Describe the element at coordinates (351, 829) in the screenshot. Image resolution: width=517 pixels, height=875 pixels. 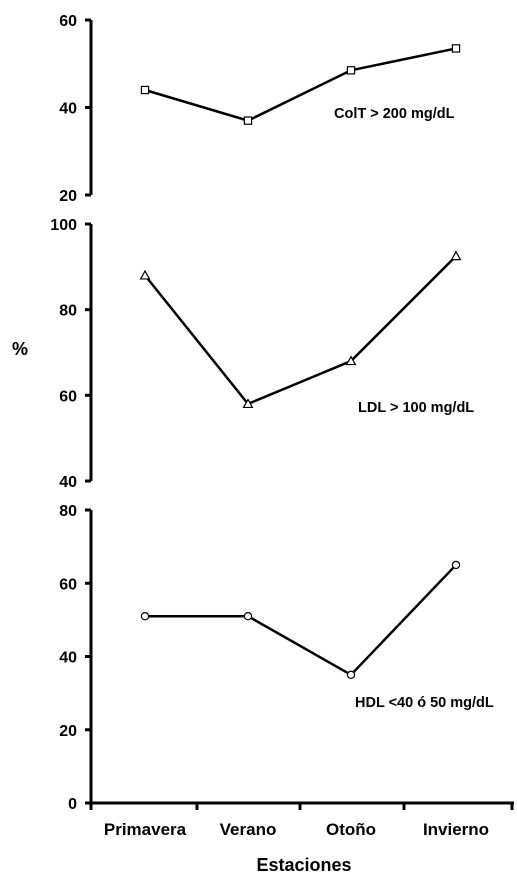
I see `x-tick-label: Otoño` at that location.